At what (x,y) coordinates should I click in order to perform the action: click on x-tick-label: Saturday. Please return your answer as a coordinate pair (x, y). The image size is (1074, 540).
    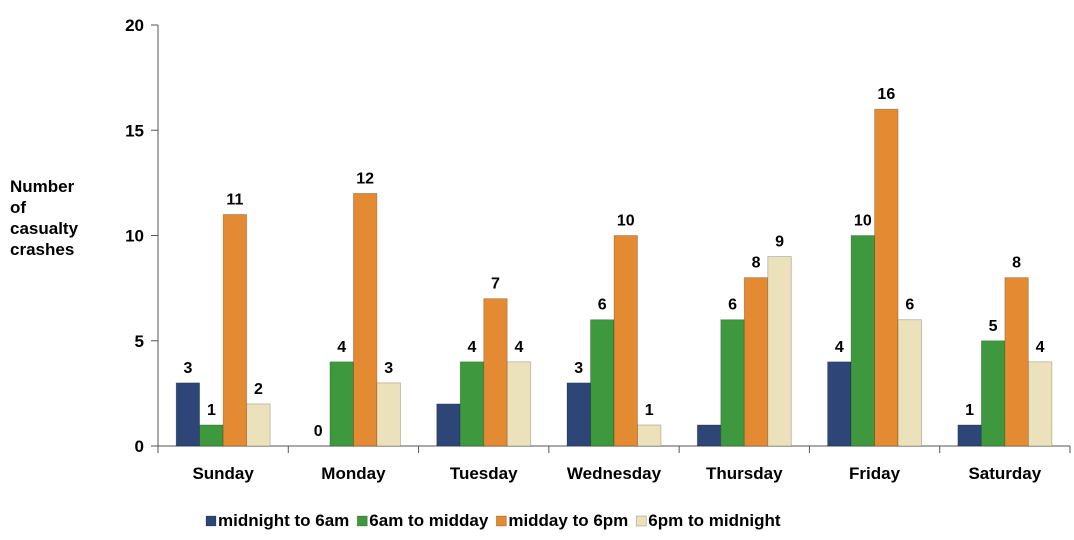
    Looking at the image, I should click on (1004, 473).